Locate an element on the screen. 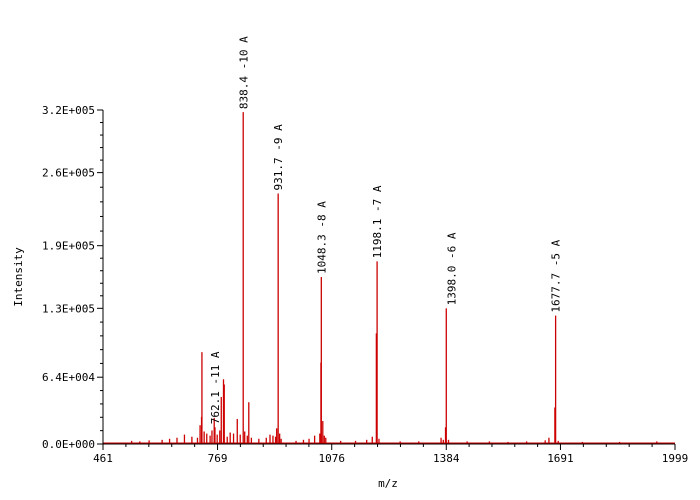  x-tick-label: 1384 is located at coordinates (446, 458).